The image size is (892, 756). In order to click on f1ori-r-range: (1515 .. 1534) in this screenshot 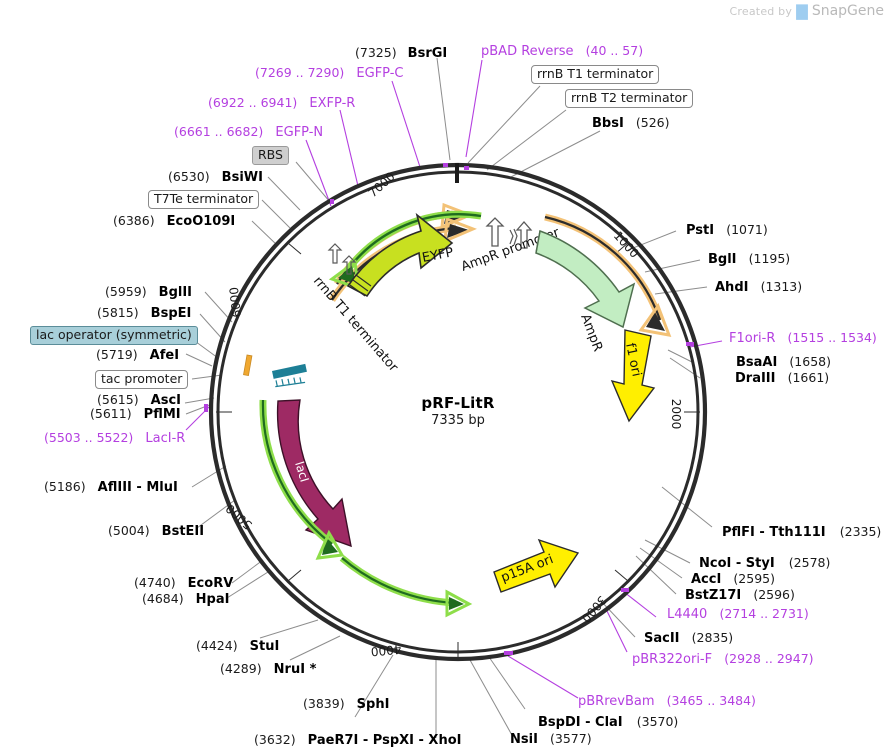, I will do `click(832, 337)`.